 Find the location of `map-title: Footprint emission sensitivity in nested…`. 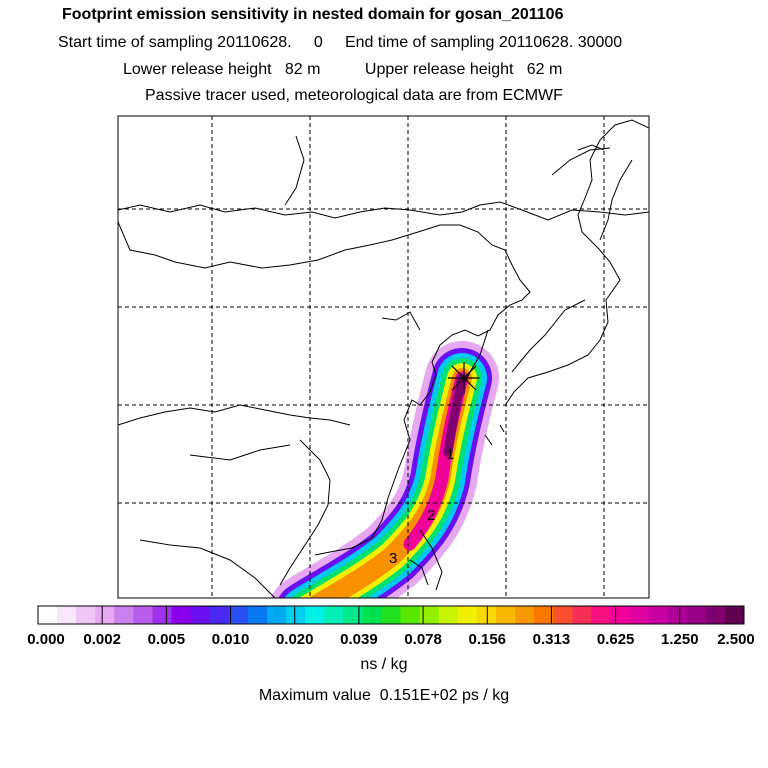

map-title: Footprint emission sensitivity in nested… is located at coordinates (313, 14).